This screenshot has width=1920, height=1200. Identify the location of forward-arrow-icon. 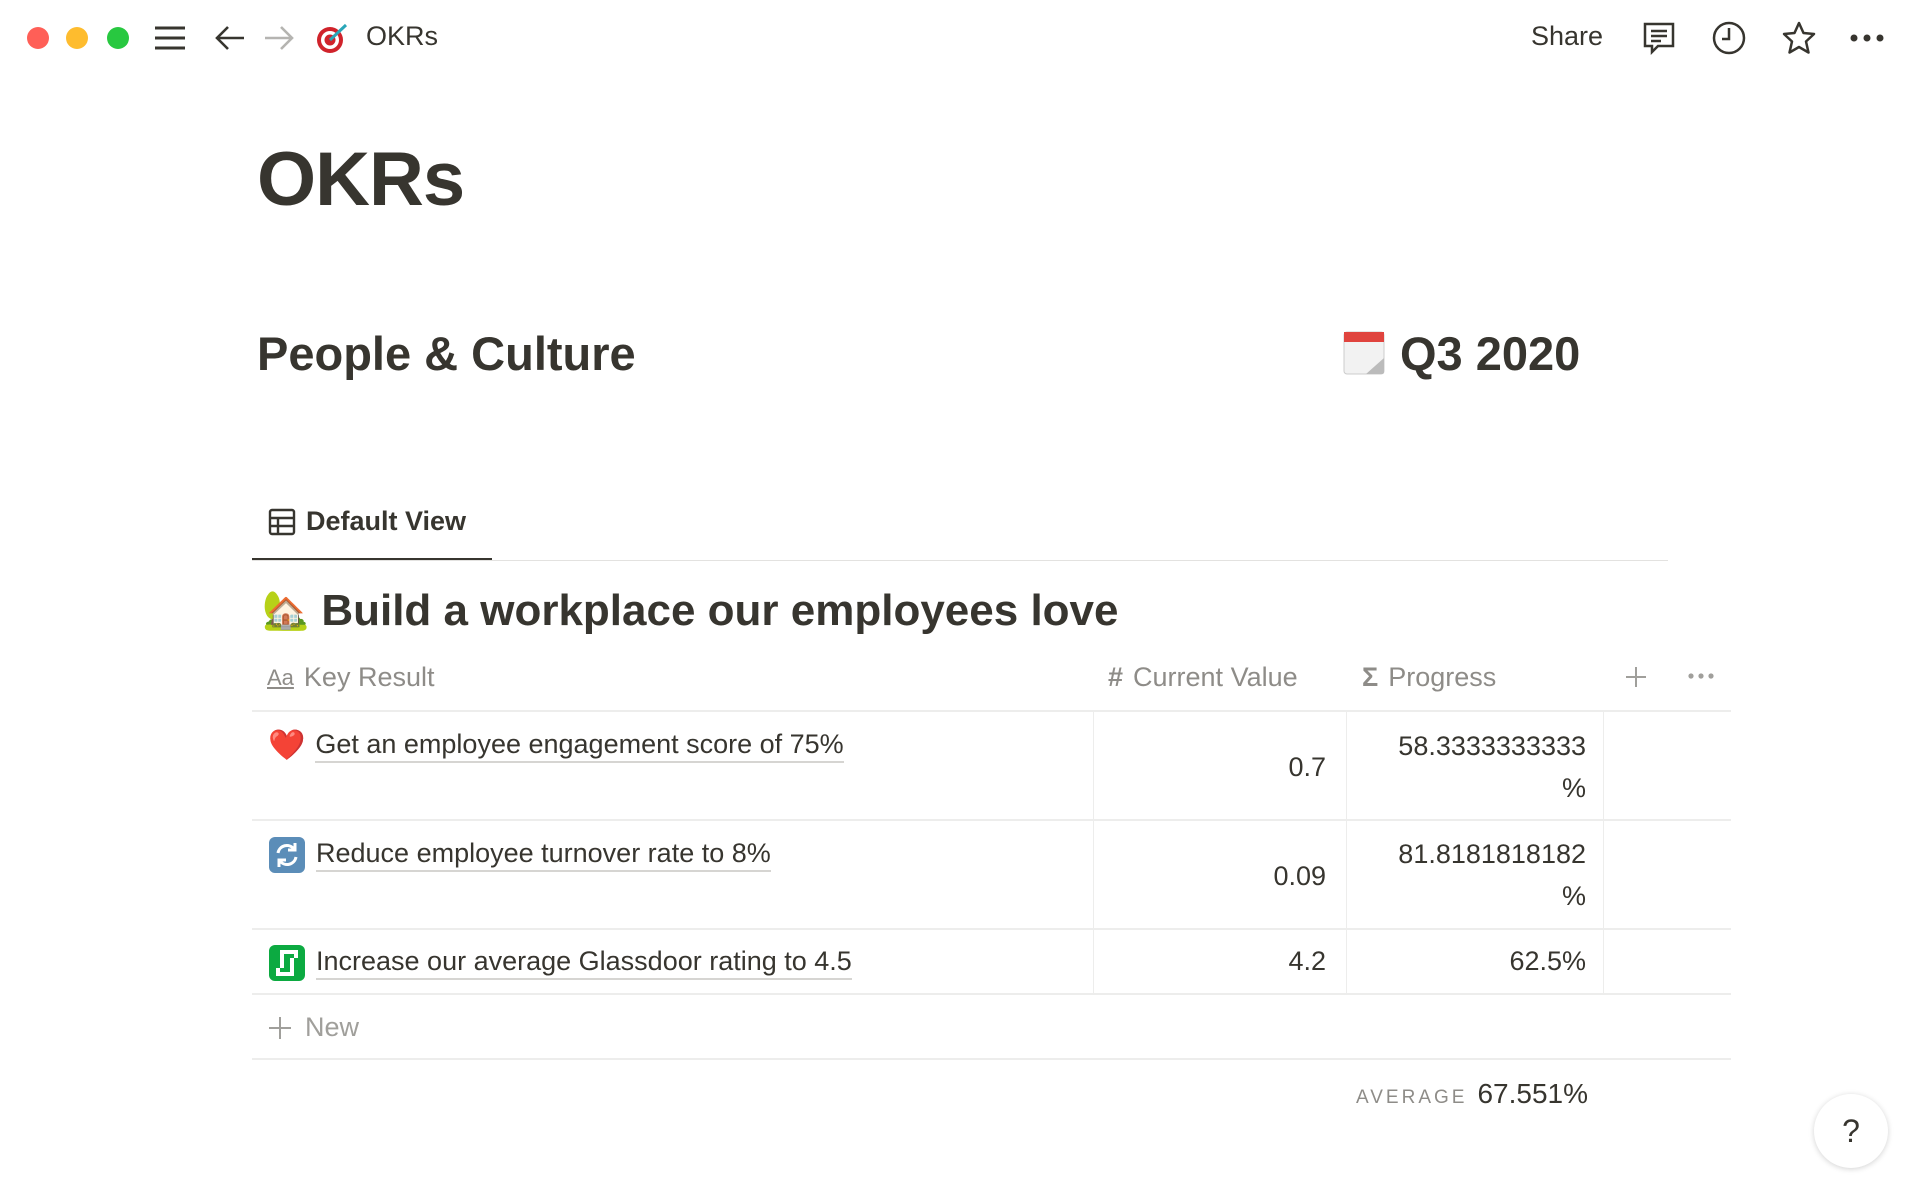
(279, 38).